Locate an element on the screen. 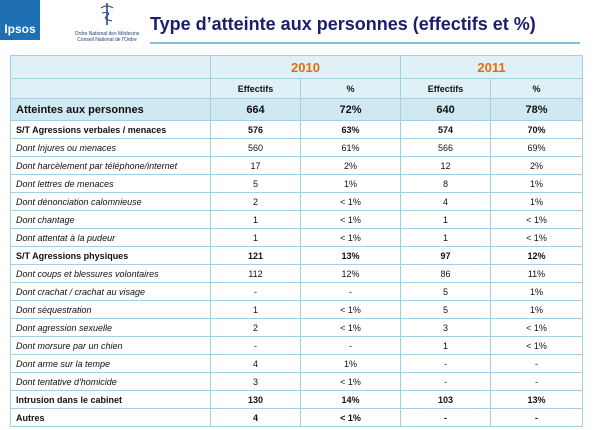 The height and width of the screenshot is (430, 600). table-row: Dont arme sur la tempe 4 1% - - is located at coordinates (297, 363).